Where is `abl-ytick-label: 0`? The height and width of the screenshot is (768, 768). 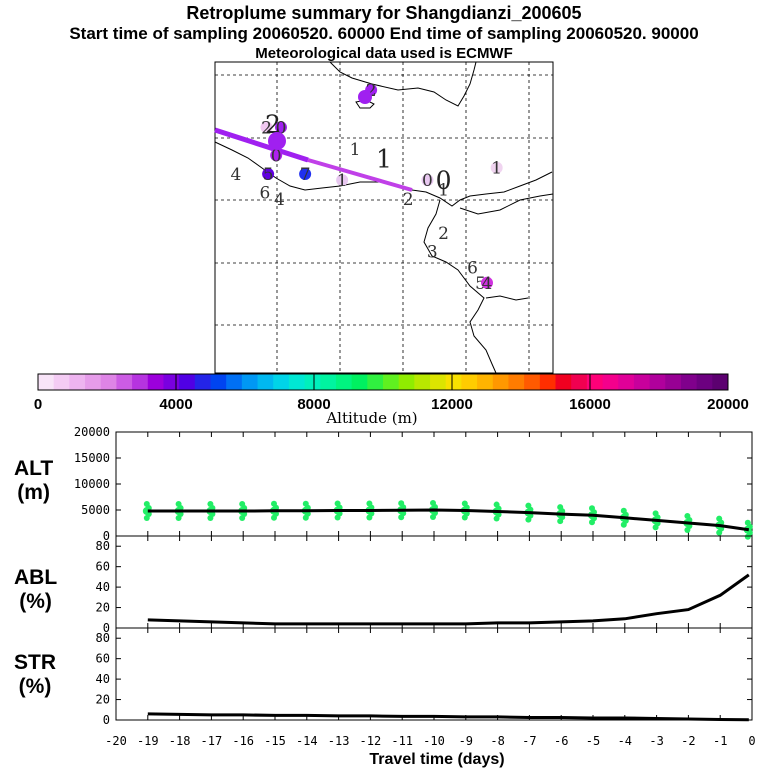
abl-ytick-label: 0 is located at coordinates (106, 628).